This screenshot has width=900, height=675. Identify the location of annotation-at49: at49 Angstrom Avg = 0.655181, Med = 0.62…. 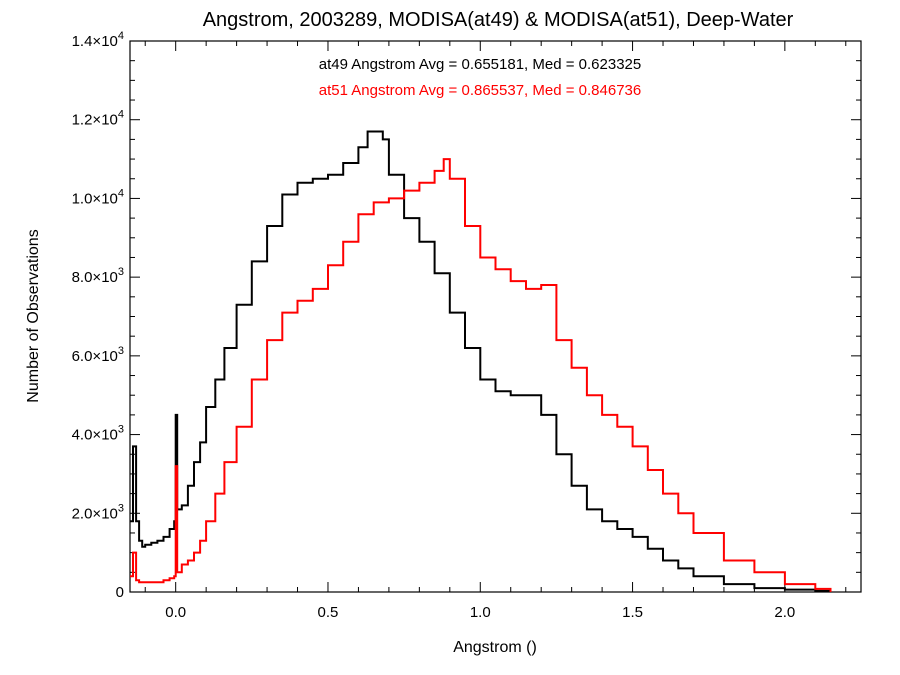
(480, 64).